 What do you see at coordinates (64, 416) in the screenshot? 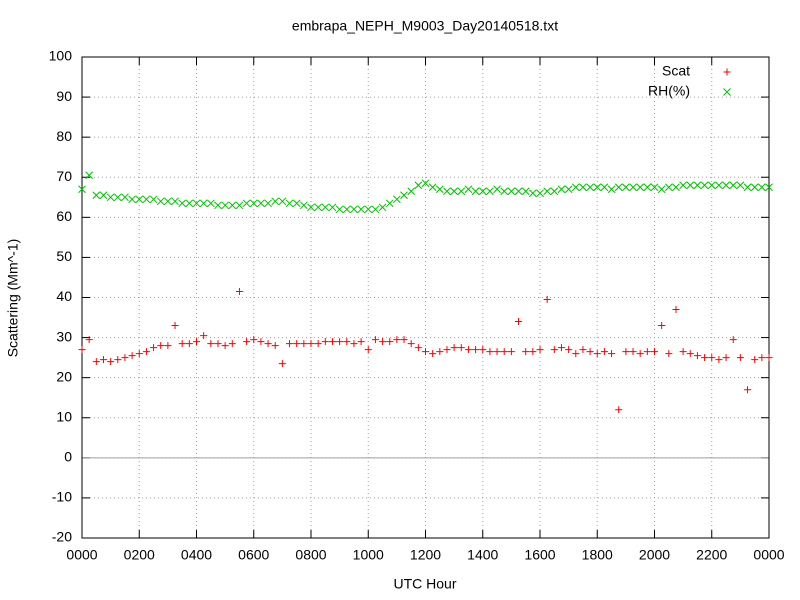
I see `y-tick-label: 10` at bounding box center [64, 416].